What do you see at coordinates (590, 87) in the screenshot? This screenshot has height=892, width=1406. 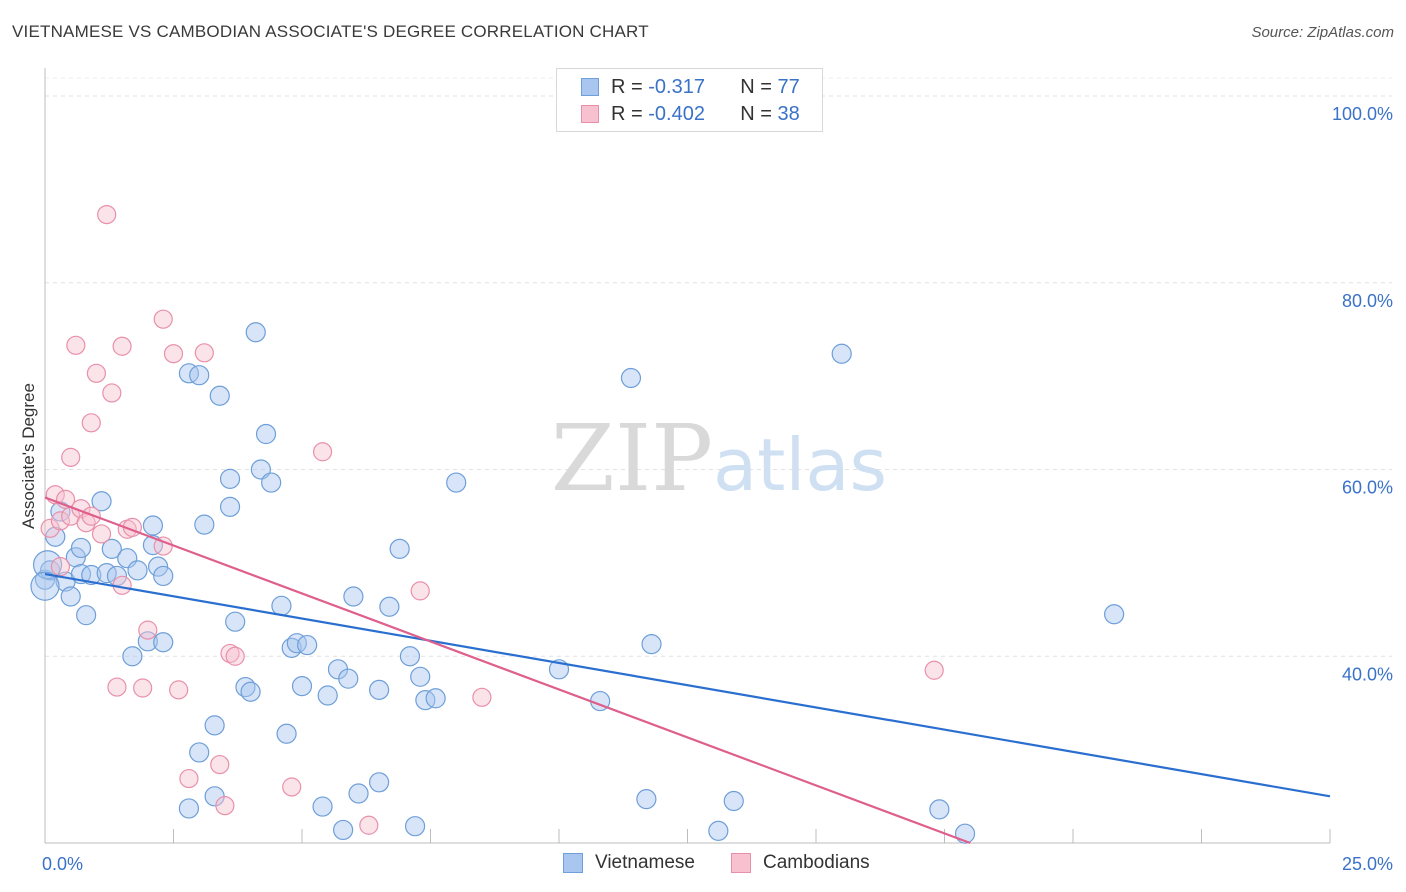 I see `legend-swatch-vietnamese` at bounding box center [590, 87].